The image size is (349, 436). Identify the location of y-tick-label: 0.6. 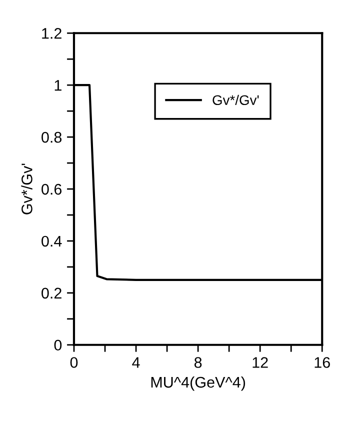
(52, 189).